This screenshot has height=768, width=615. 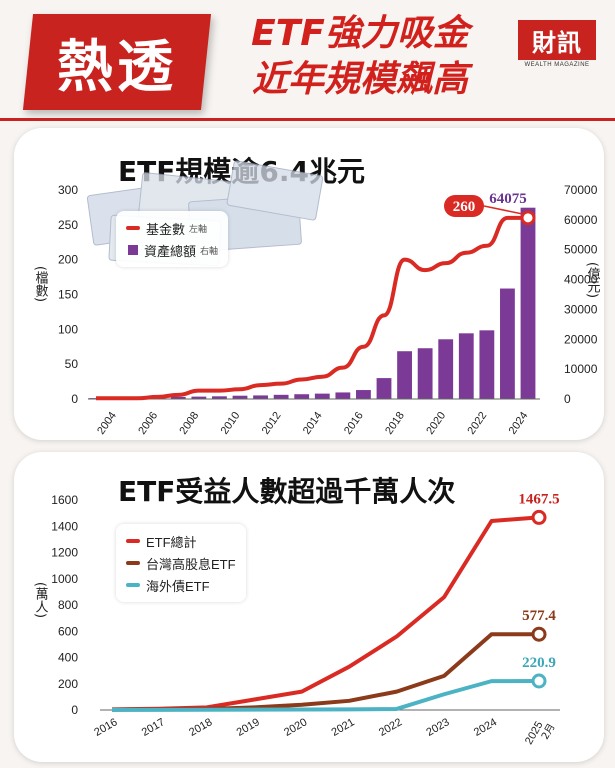 I want to click on y-tick-label: 1600, so click(x=64, y=500).